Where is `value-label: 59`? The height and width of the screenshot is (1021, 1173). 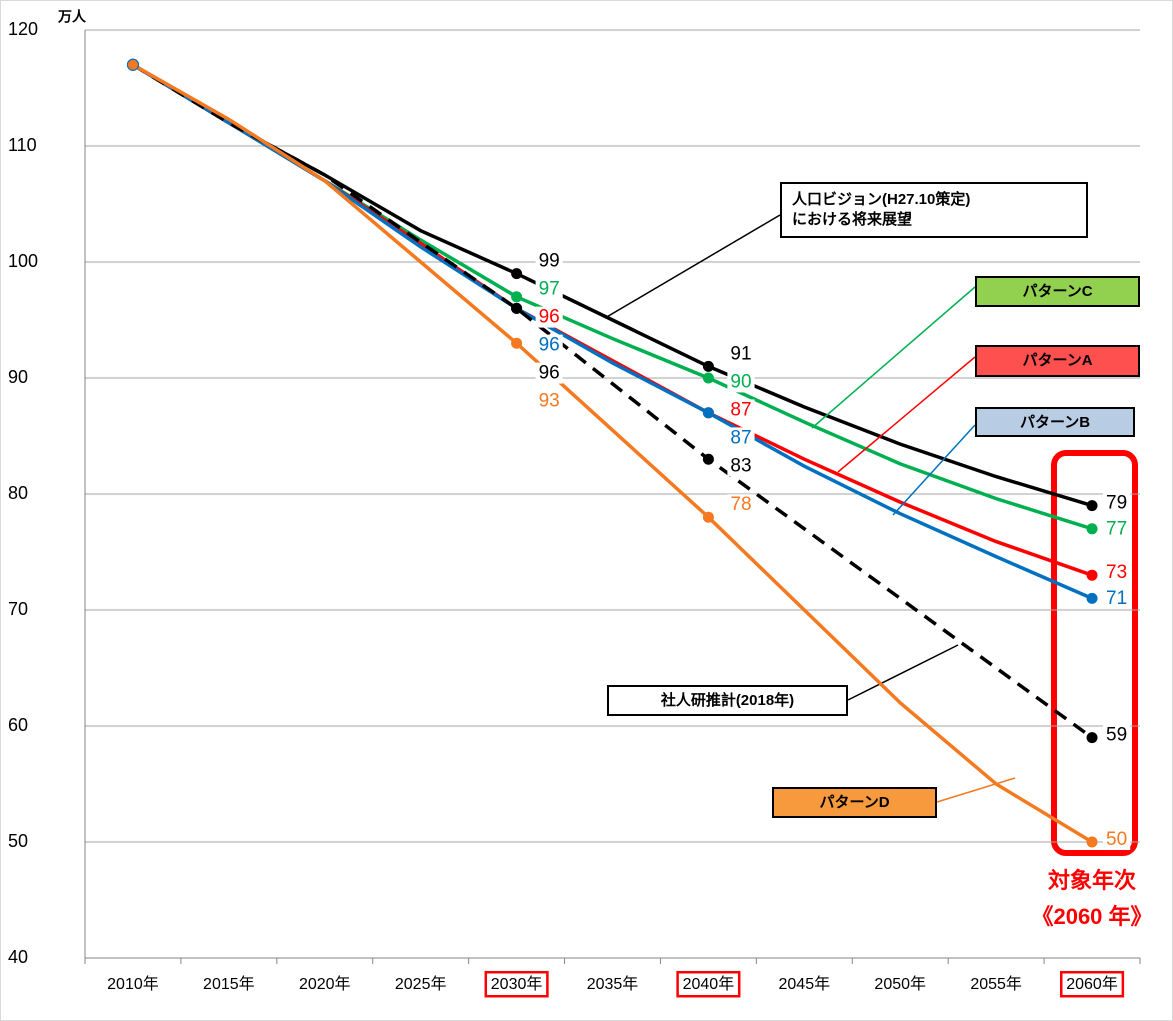 value-label: 59 is located at coordinates (1116, 735).